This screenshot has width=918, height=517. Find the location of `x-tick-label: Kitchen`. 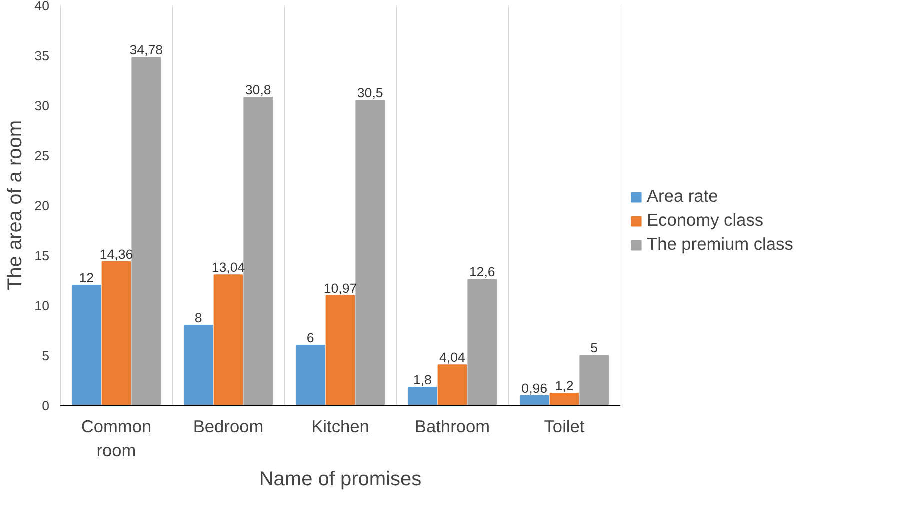

x-tick-label: Kitchen is located at coordinates (341, 426).